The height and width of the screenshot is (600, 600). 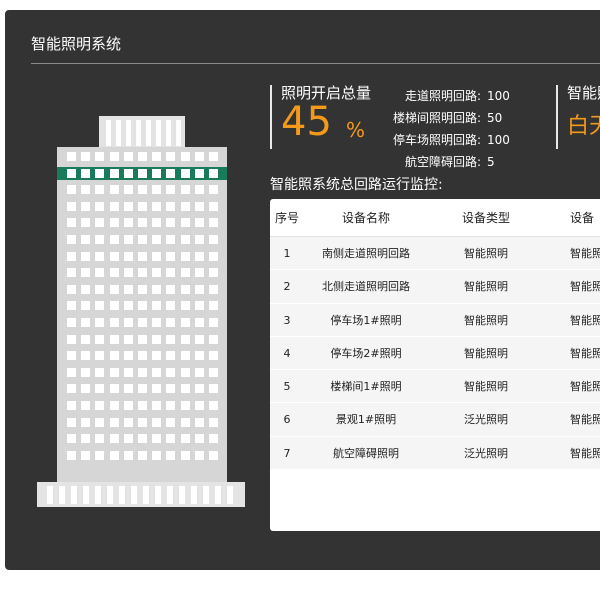 I want to click on count-row: 停车场照明回路: 100, so click(x=451, y=140).